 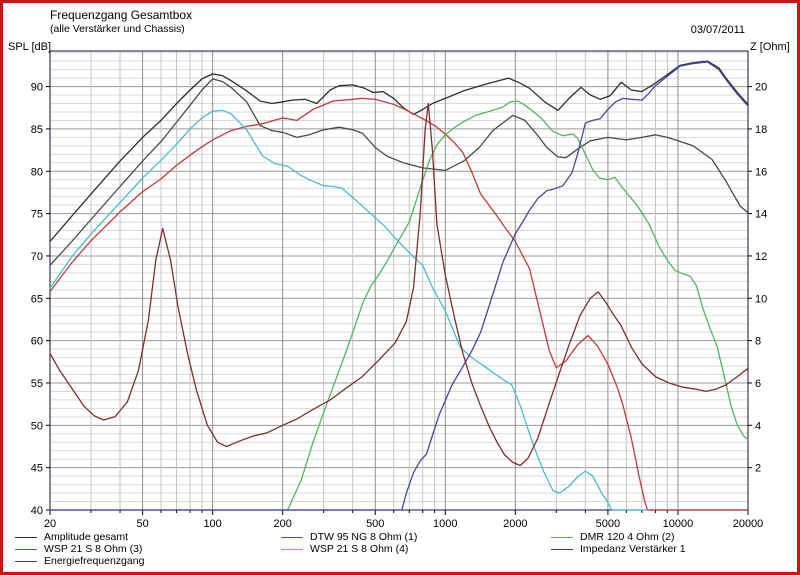 What do you see at coordinates (282, 524) in the screenshot?
I see `svg-text: 200` at bounding box center [282, 524].